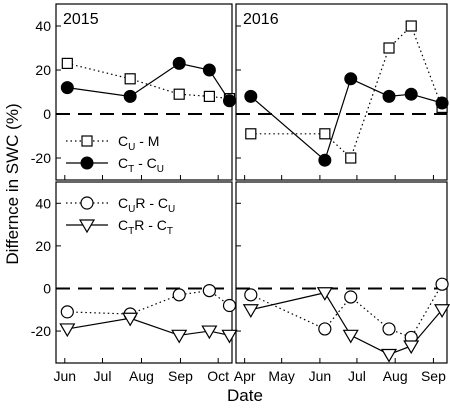 The width and height of the screenshot is (450, 412). I want to click on panel-year-title: 2015, so click(81, 19).